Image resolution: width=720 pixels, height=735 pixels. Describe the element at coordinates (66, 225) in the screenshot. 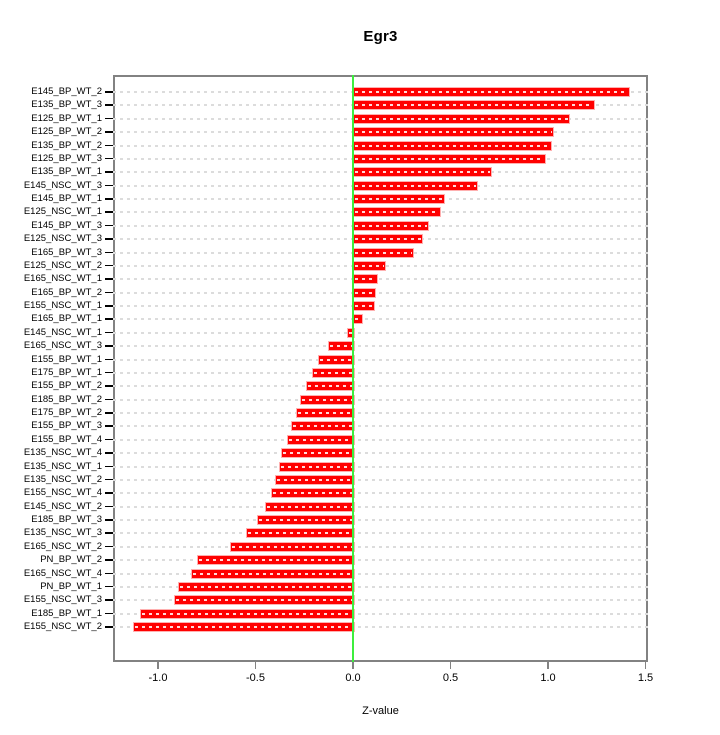

I see `y-axis-label: E145_BP_WT_3` at that location.